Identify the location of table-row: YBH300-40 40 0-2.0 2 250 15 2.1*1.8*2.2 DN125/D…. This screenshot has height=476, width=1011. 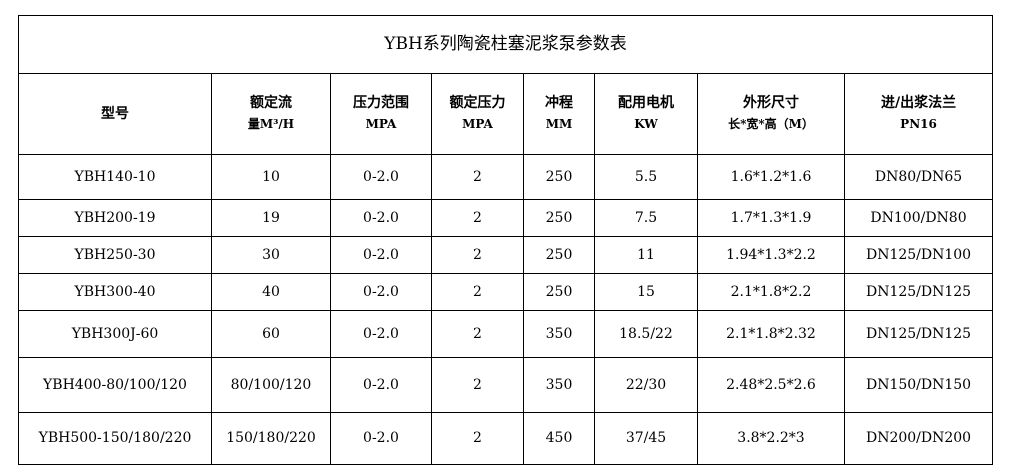
(506, 292).